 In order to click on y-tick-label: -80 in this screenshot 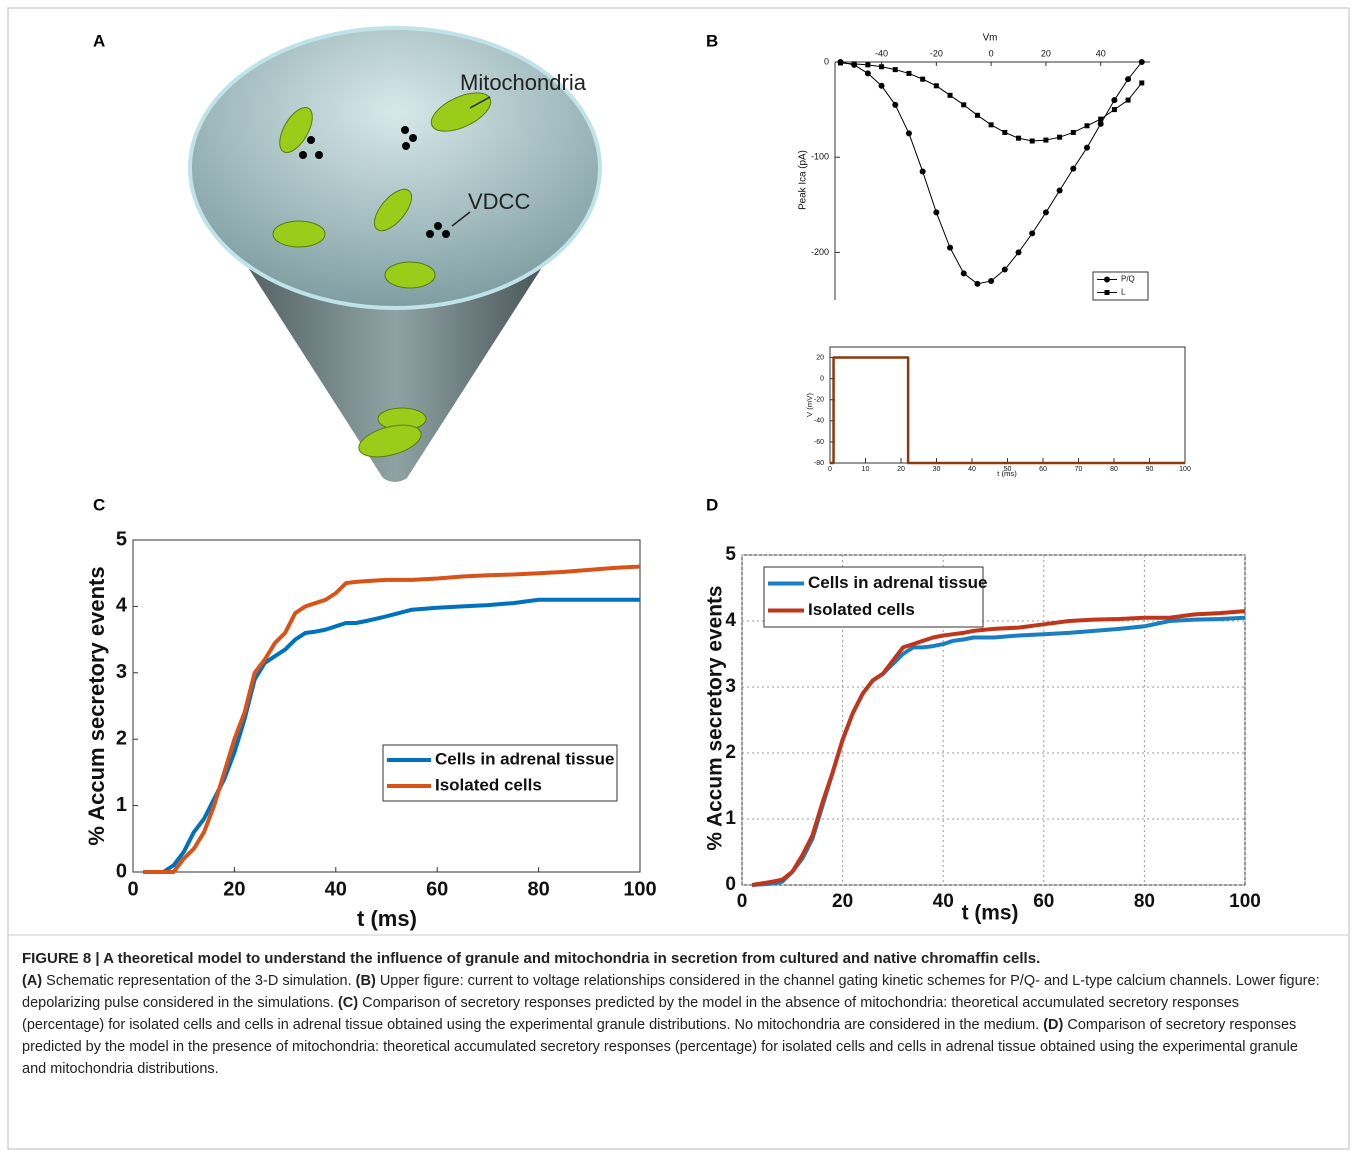, I will do `click(819, 463)`.